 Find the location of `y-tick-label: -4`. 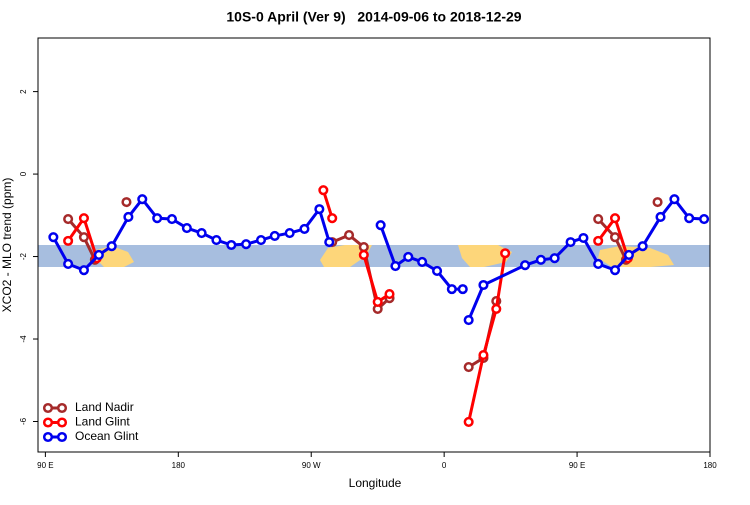

y-tick-label: -4 is located at coordinates (23, 339).